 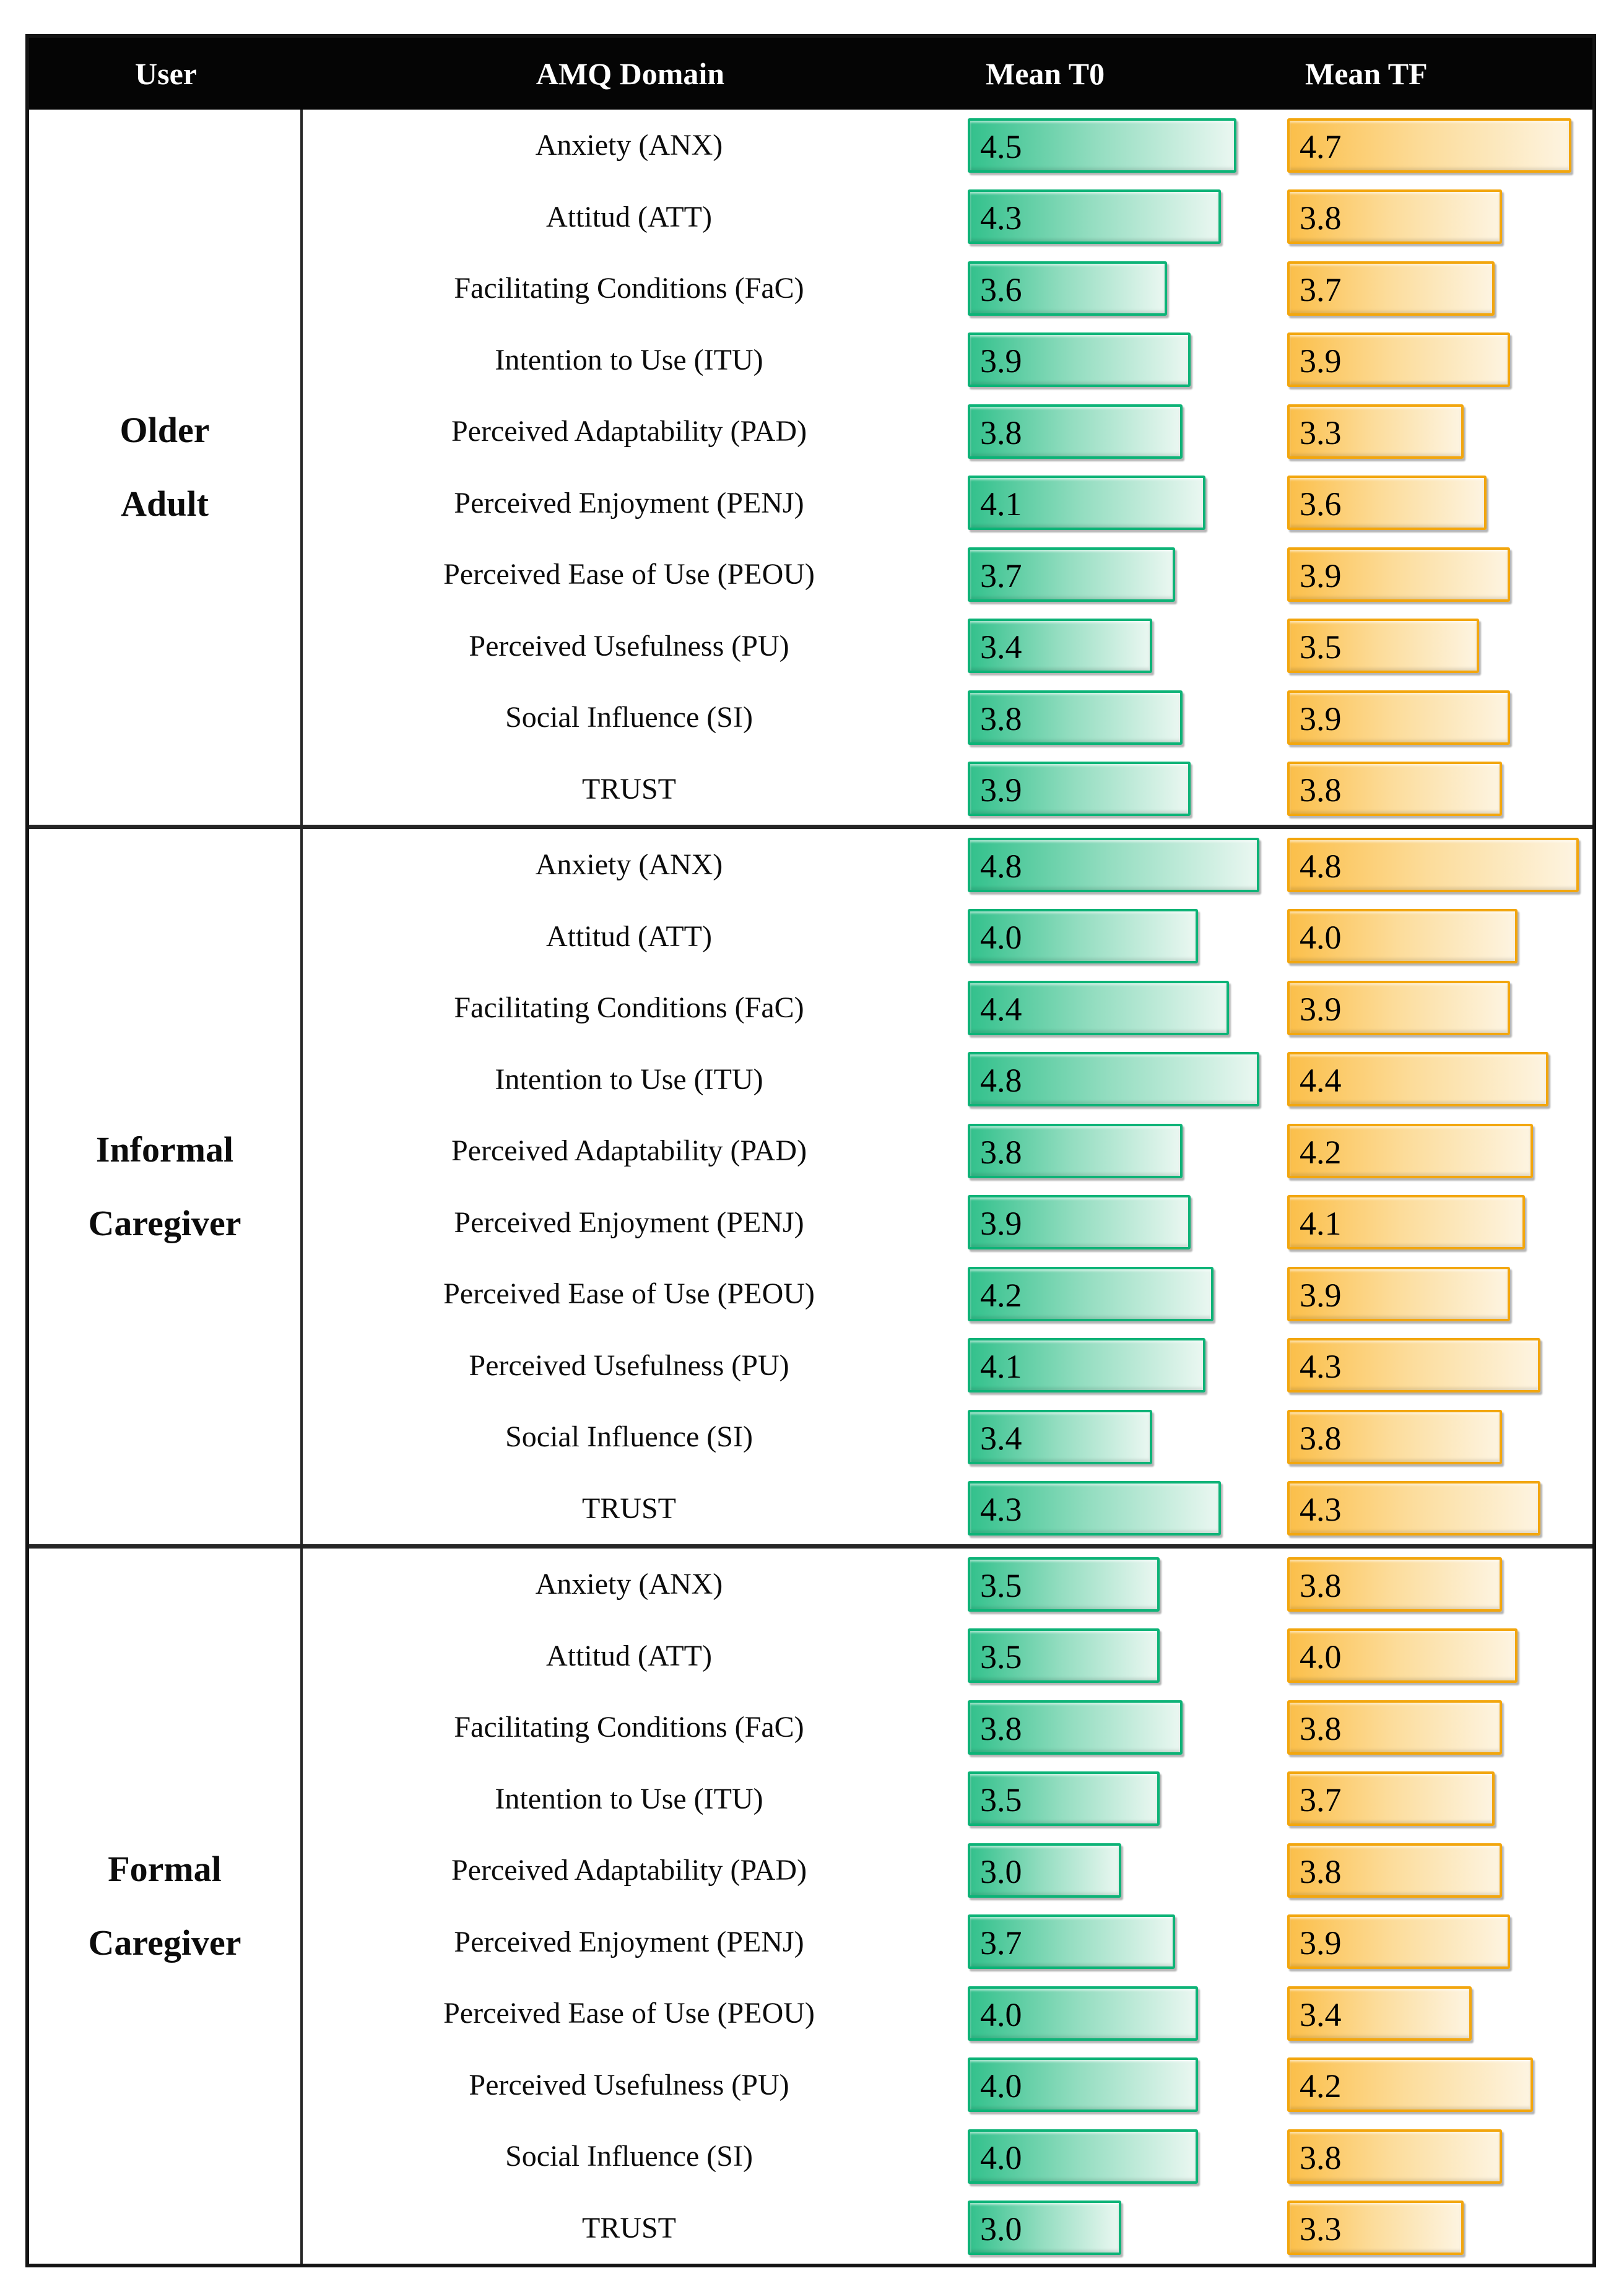 I want to click on mean-t0-cell: 4.1, so click(x=1115, y=1365).